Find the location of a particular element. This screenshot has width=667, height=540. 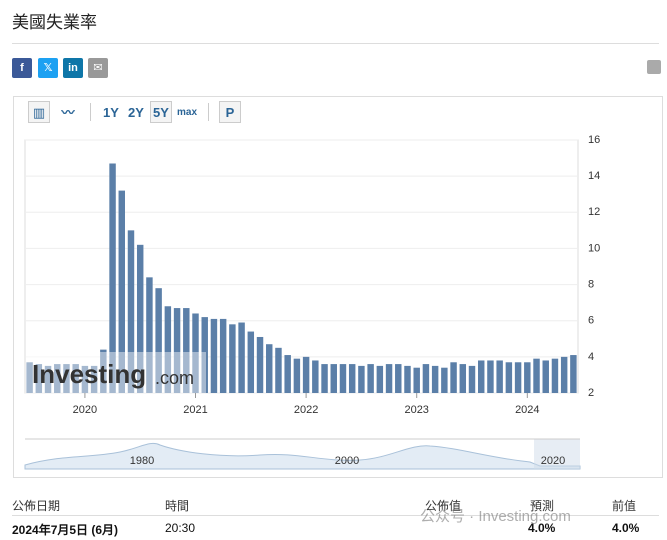

share-facebook: f is located at coordinates (22, 68).